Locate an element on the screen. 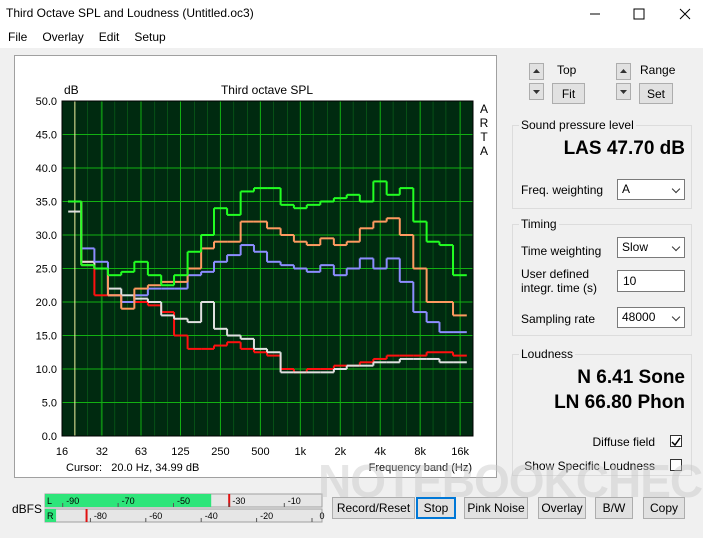  meter-tick-label: -50 is located at coordinates (183, 501).